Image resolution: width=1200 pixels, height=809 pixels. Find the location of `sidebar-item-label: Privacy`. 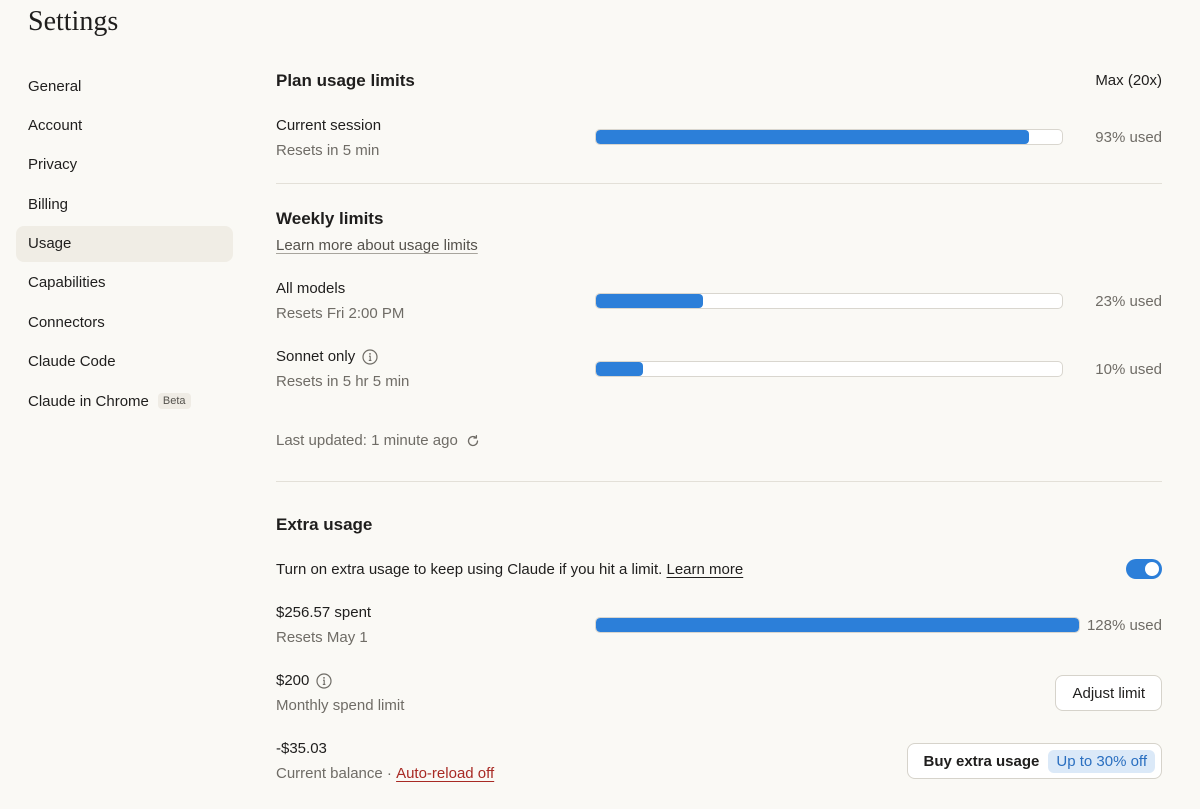

sidebar-item-label: Privacy is located at coordinates (53, 165).